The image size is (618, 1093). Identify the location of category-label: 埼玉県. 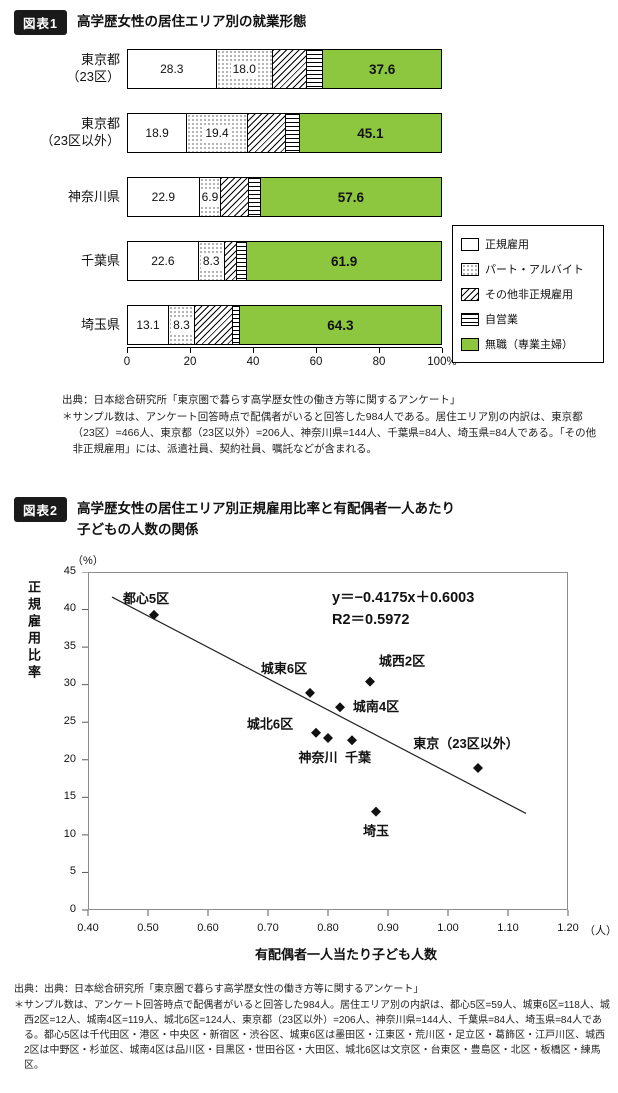
(100, 324).